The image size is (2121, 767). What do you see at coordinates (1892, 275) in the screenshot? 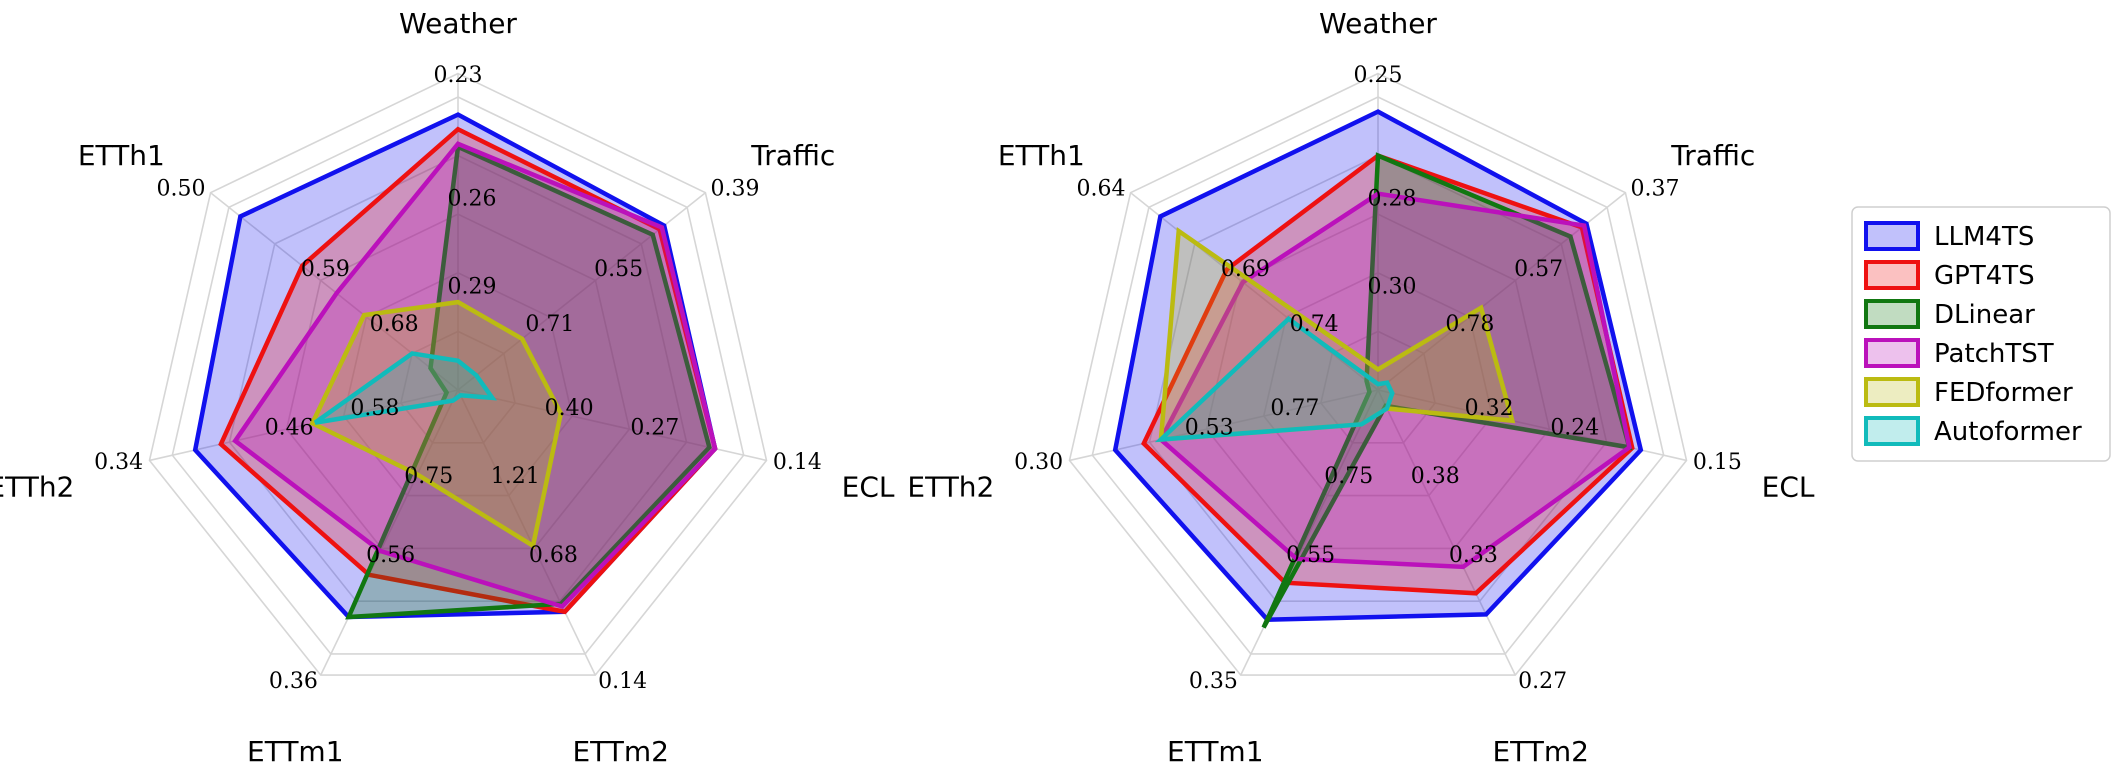
I see `legend-swatch-gpt4ts` at bounding box center [1892, 275].